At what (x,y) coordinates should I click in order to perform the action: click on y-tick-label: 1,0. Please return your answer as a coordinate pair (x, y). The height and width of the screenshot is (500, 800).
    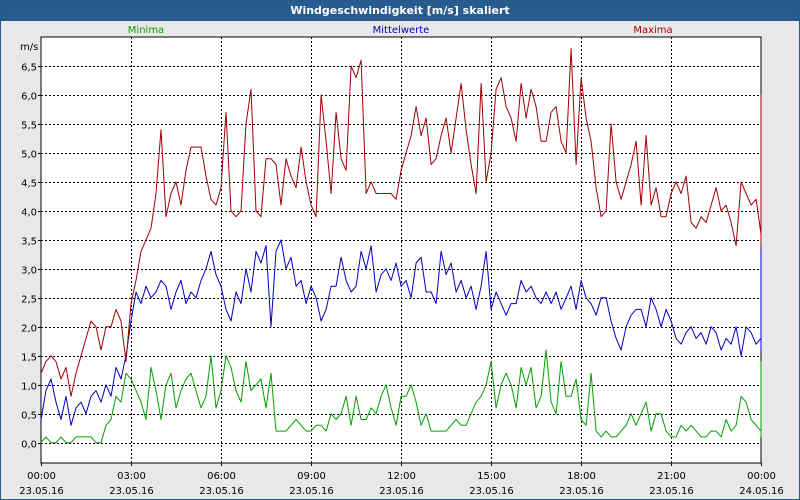
    Looking at the image, I should click on (29, 387).